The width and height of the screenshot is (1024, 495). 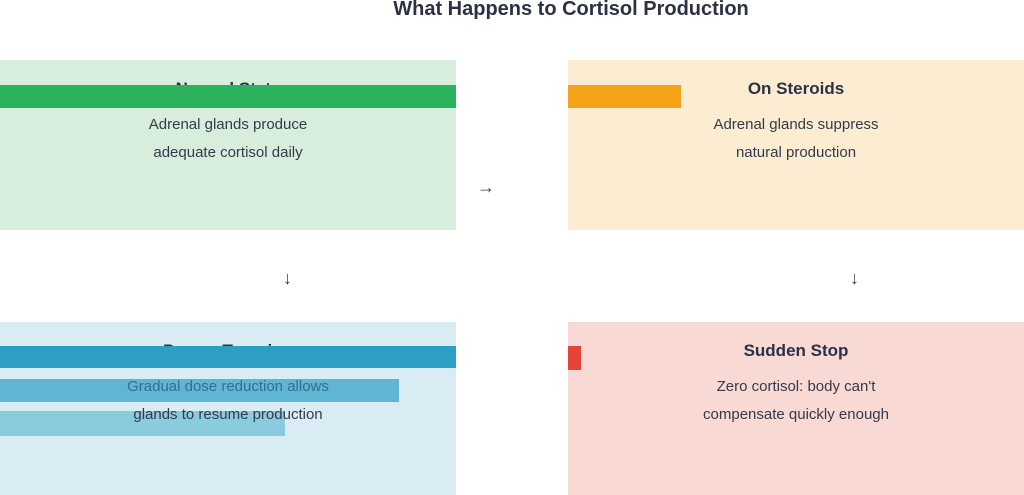 I want to click on cortisol-level-bar-steroids, so click(x=624, y=96).